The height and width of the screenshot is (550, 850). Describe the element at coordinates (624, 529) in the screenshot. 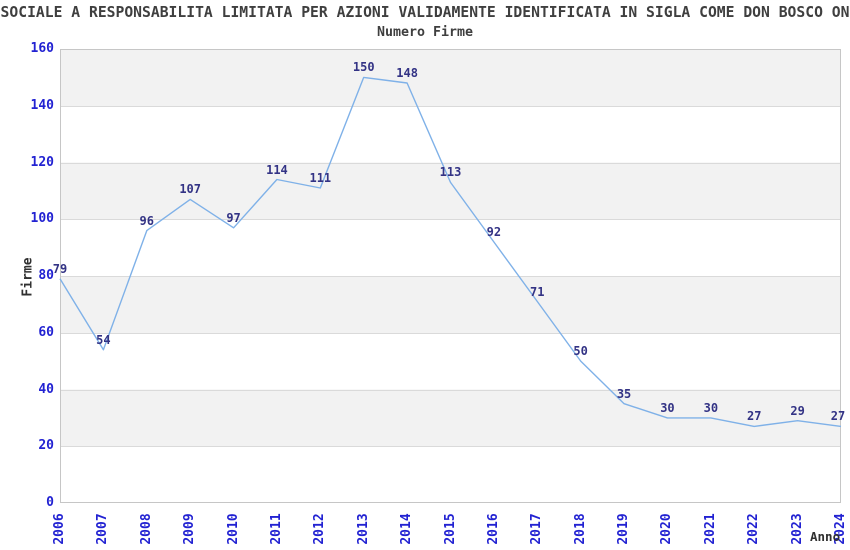

I see `x-axis-tick: 2019` at that location.